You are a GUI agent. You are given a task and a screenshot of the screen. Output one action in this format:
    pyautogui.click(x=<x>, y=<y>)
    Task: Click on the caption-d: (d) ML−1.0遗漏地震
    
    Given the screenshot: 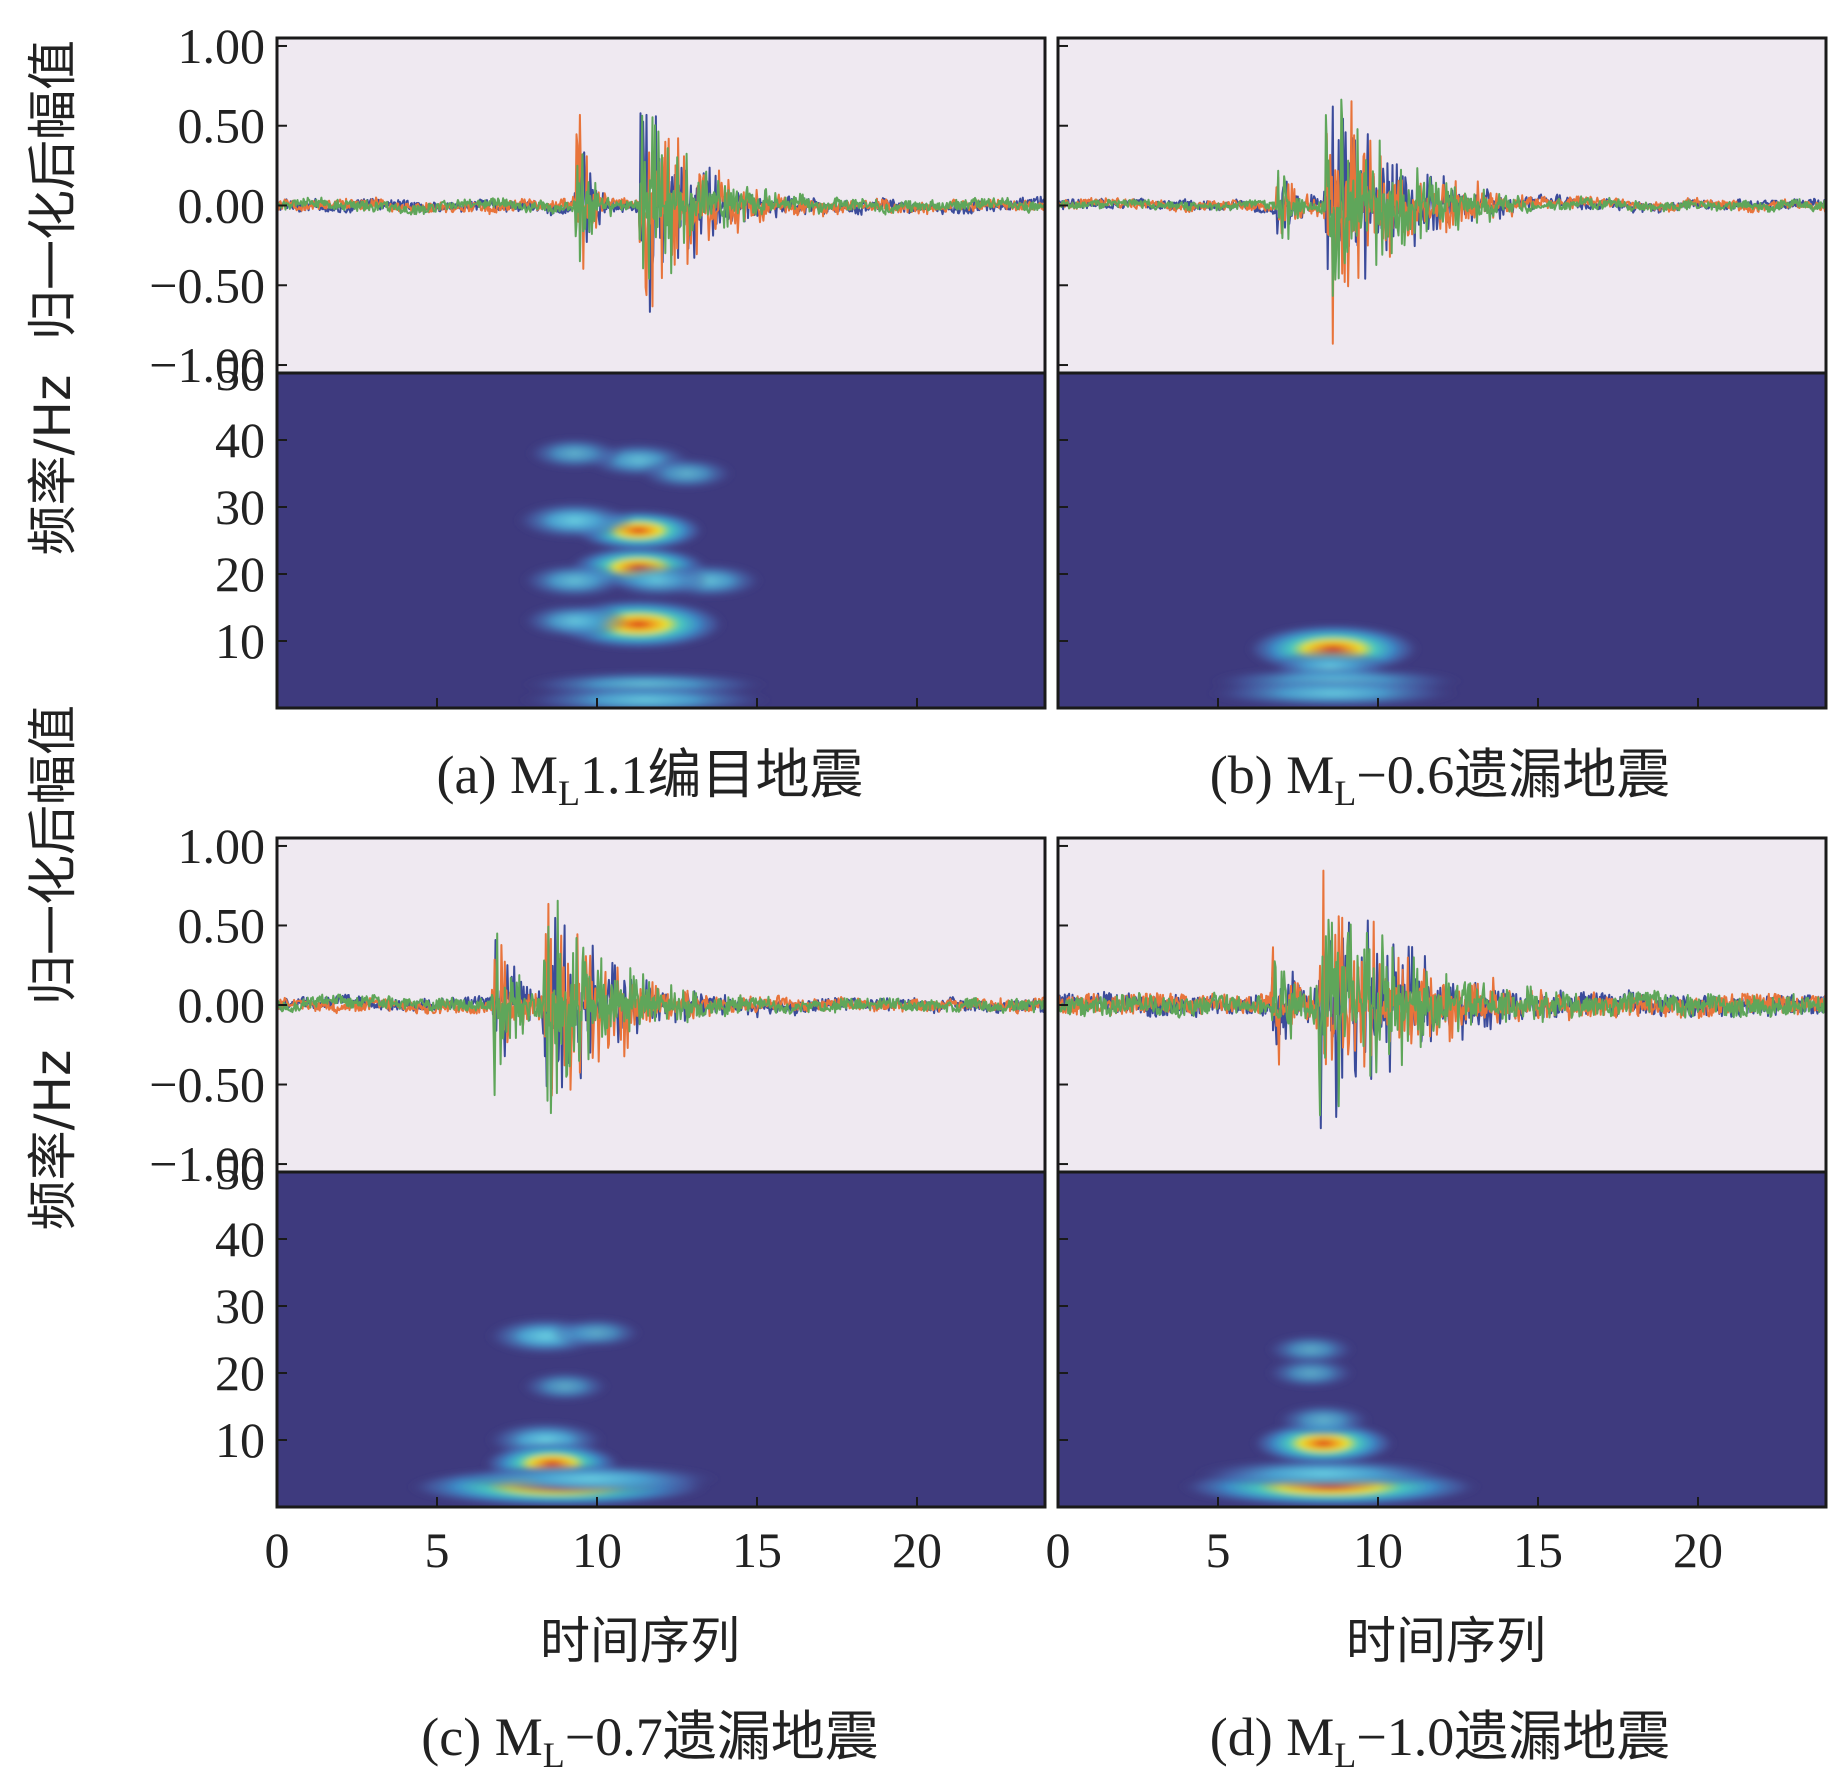 What is the action you would take?
    pyautogui.click(x=1440, y=1739)
    